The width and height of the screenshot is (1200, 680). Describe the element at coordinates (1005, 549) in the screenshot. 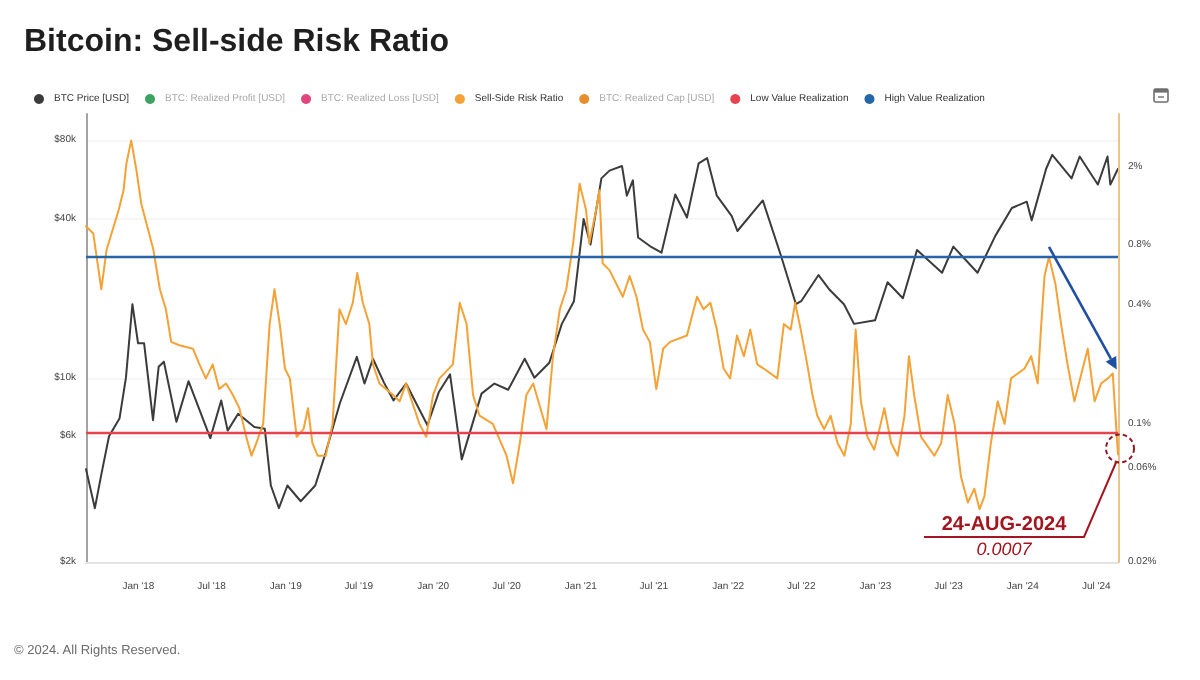

I see `annotation: 0.0007` at that location.